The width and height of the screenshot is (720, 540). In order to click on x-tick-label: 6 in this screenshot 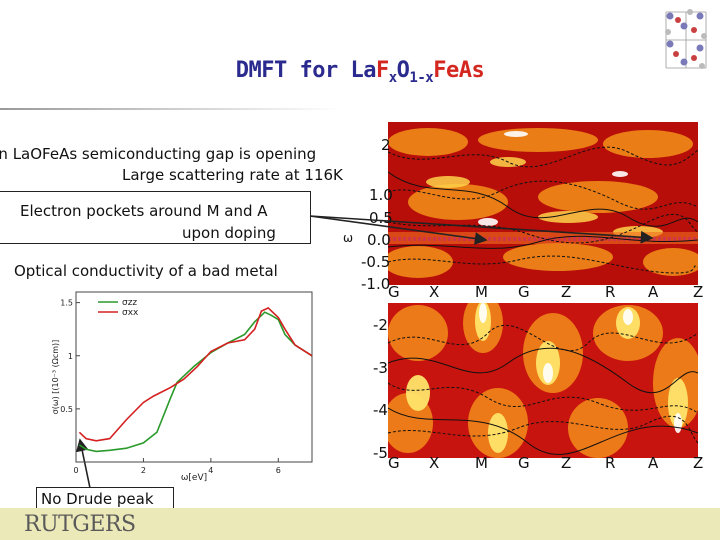, I will do `click(278, 470)`.